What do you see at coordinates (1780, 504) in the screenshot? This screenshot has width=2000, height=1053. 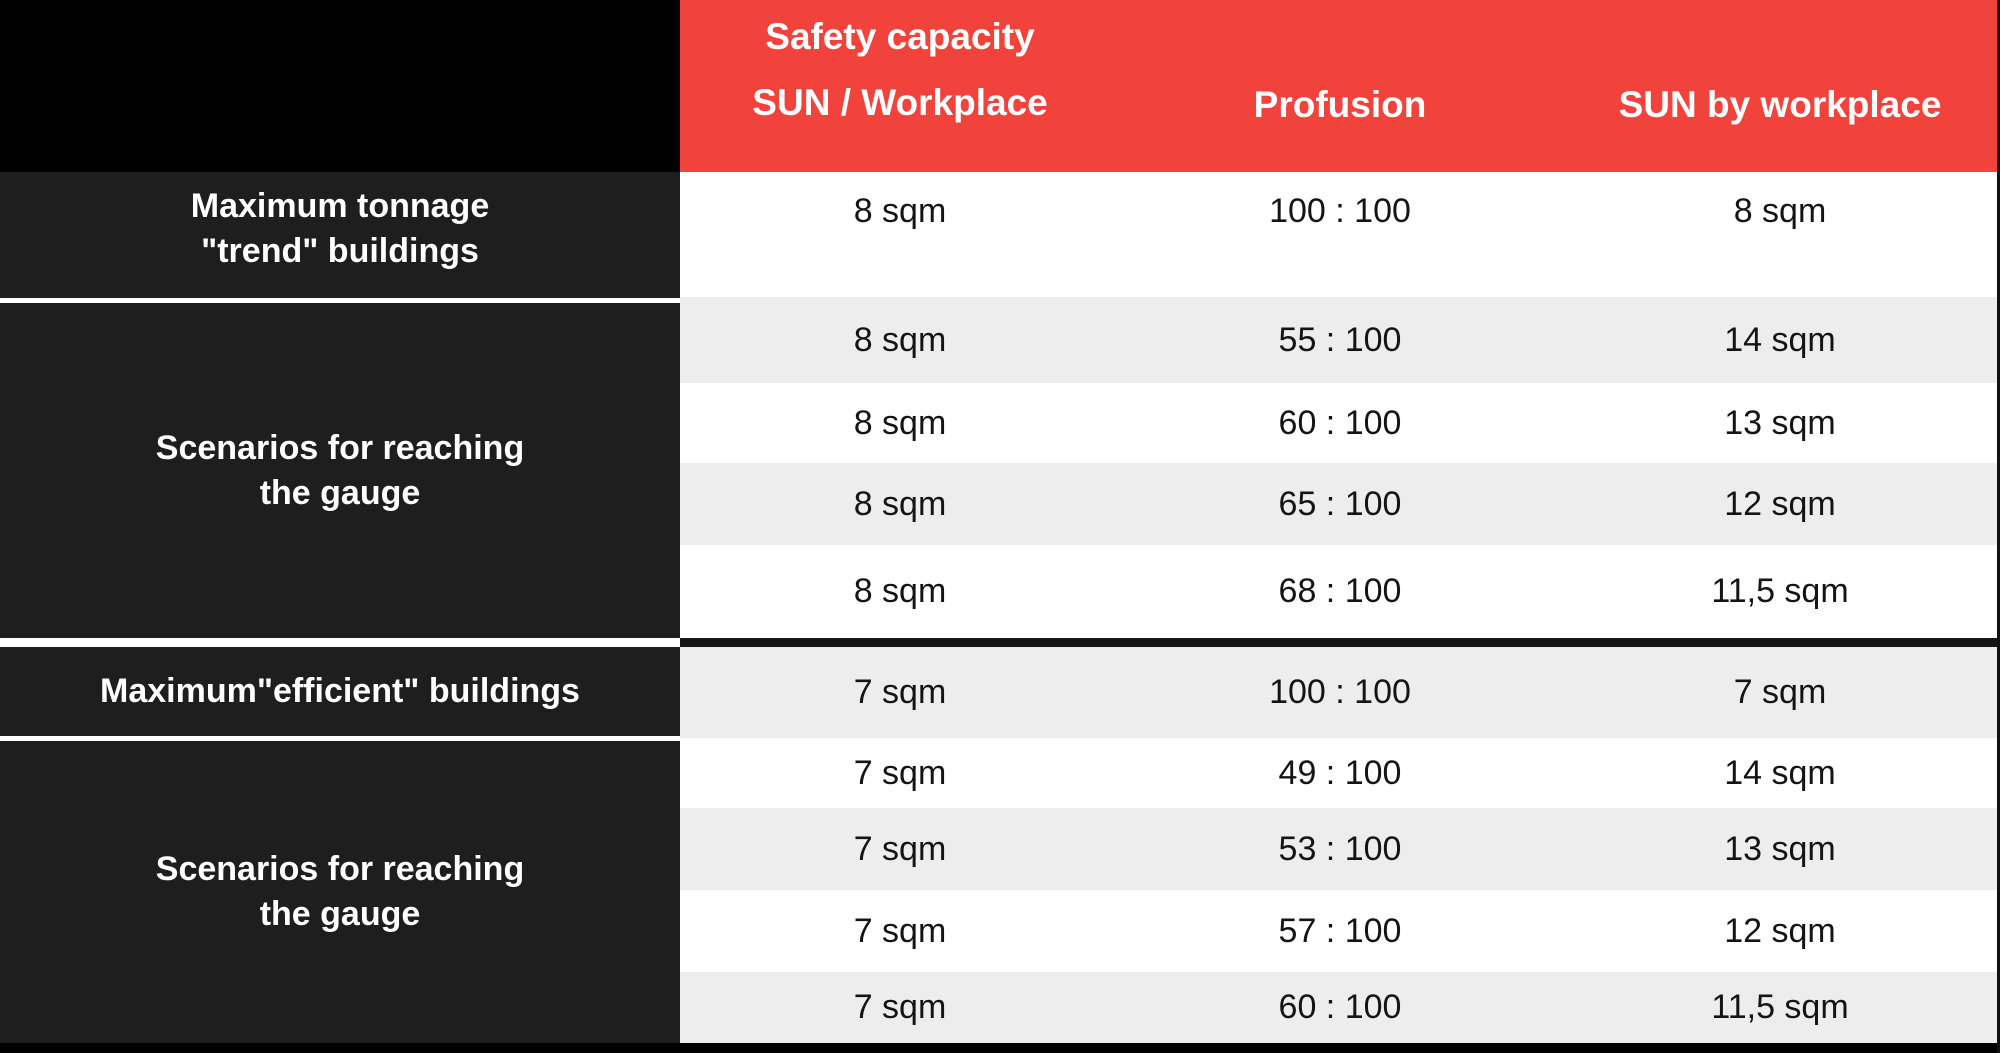 I see `cell-r4-sun-by-workplace: 12 sqm` at bounding box center [1780, 504].